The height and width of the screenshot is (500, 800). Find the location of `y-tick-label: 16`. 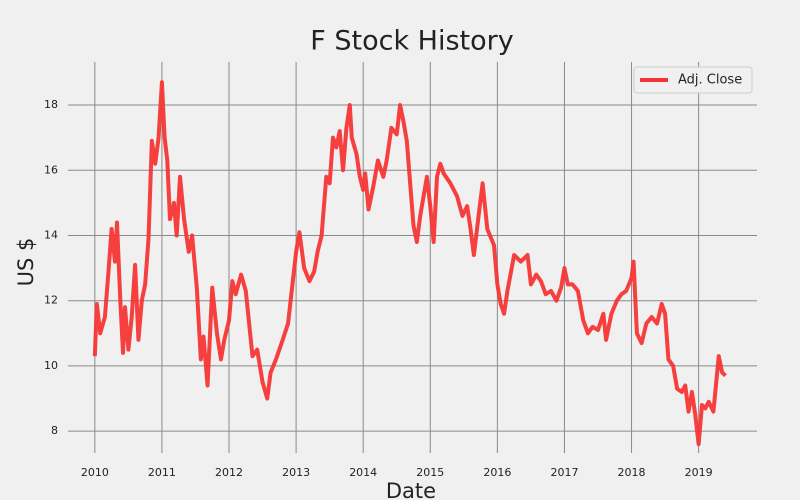

y-tick-label: 16 is located at coordinates (51, 169).